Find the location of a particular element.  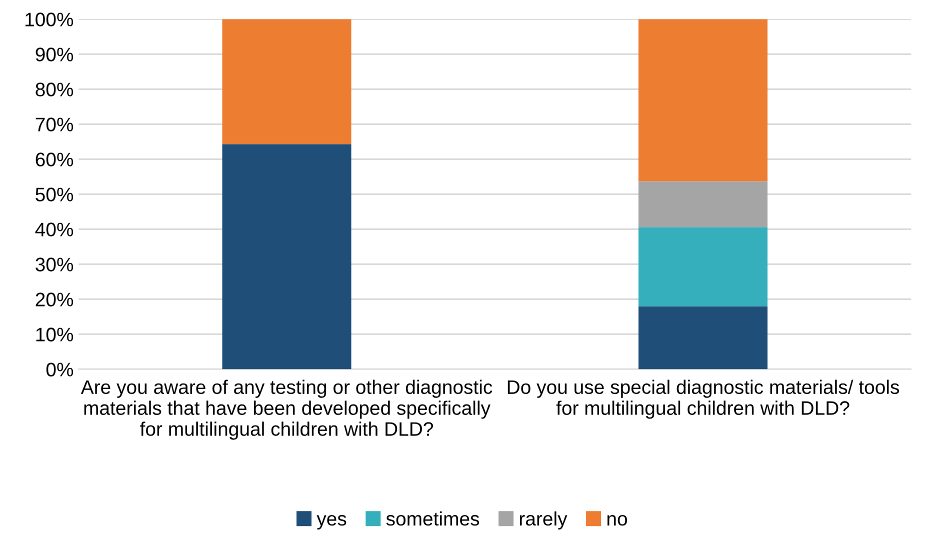

y-tick-label: 50% is located at coordinates (55, 195).